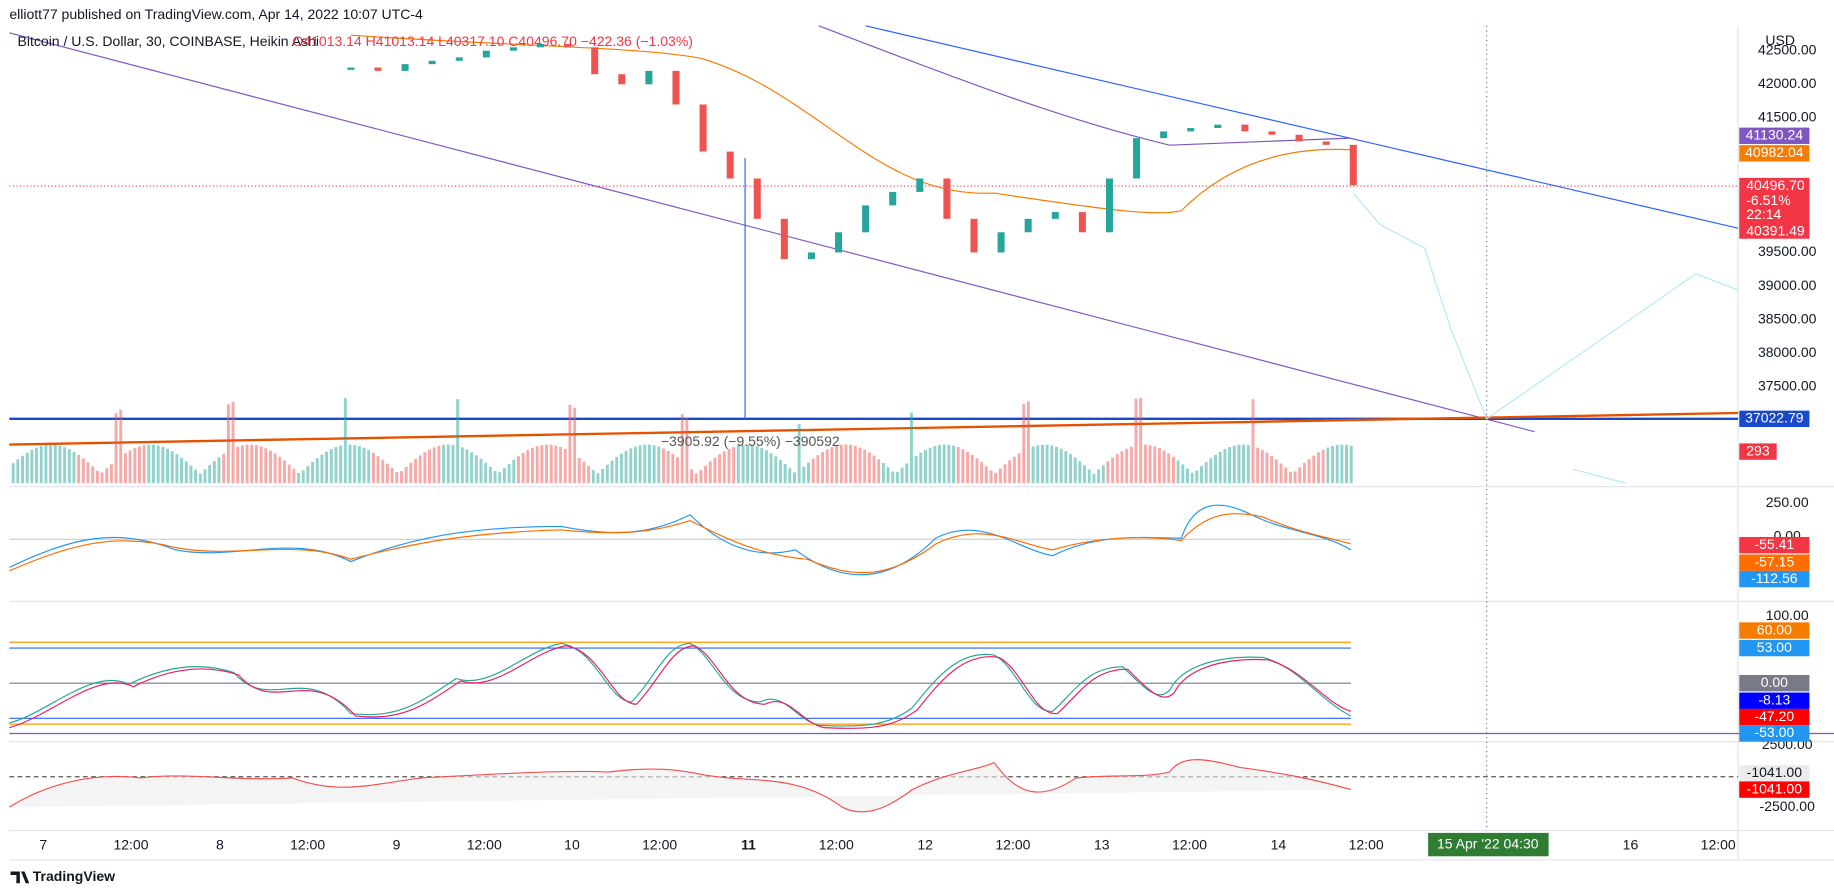 This screenshot has height=895, width=1834. What do you see at coordinates (1102, 844) in the screenshot?
I see `time-tick-label: 13` at bounding box center [1102, 844].